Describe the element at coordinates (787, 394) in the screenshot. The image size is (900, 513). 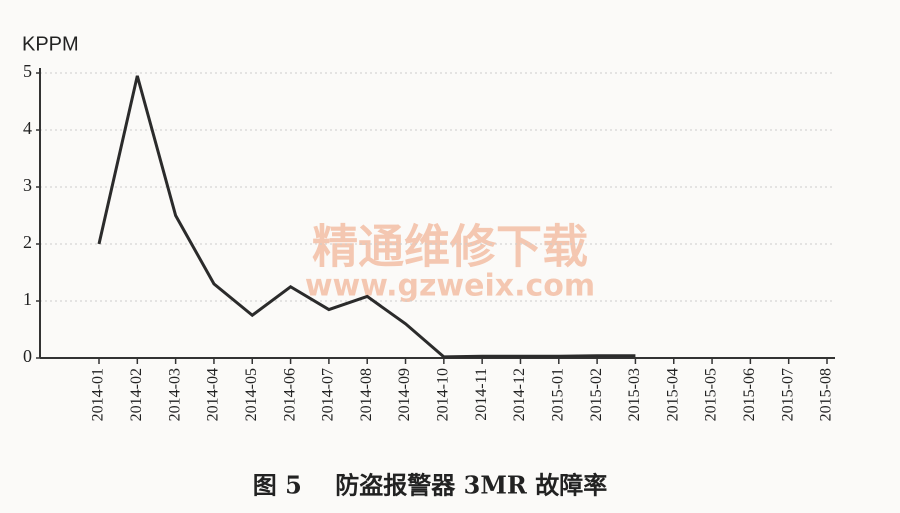
I see `x-tick-label: 2015-07` at that location.